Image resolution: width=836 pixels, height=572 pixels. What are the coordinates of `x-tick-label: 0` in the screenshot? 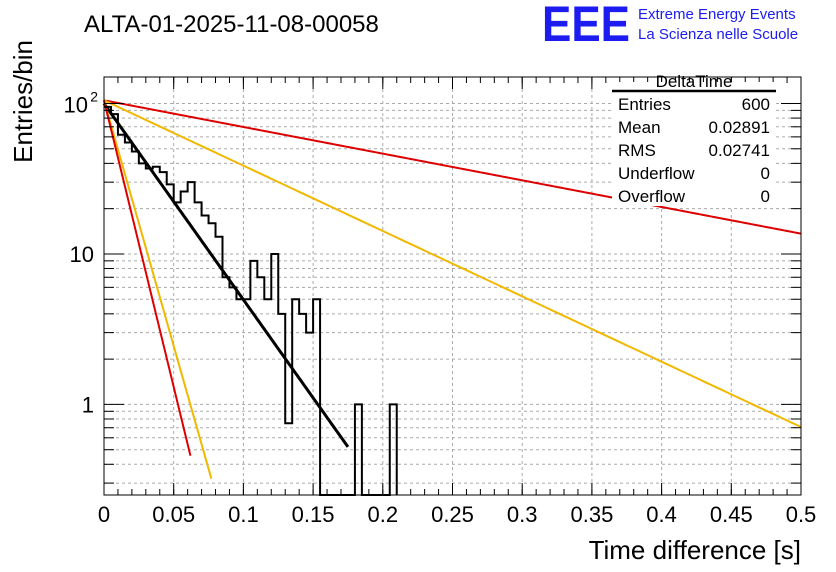 It's located at (104, 514).